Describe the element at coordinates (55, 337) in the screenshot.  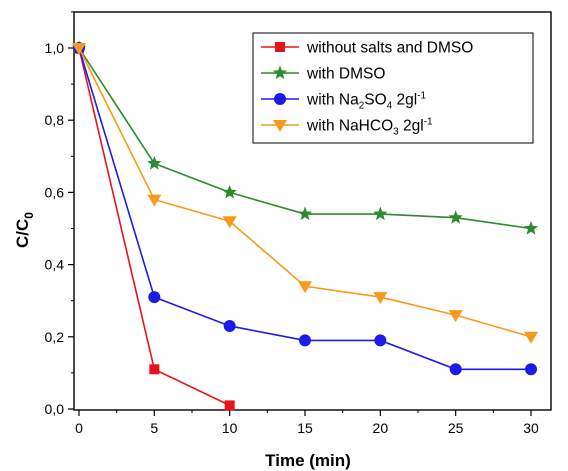
I see `y-tick-label: 0,2` at that location.